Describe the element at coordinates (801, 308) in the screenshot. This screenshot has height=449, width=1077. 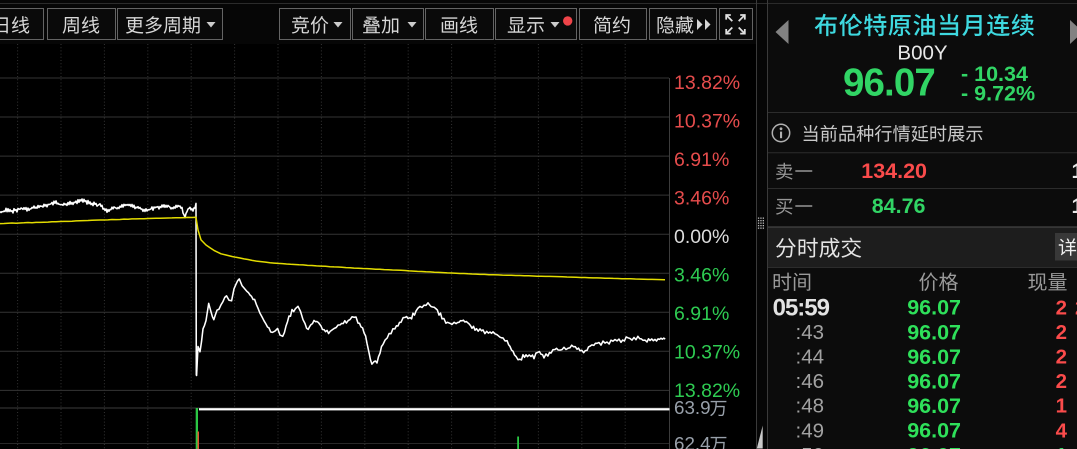
I see `svg-text: 05:59` at that location.